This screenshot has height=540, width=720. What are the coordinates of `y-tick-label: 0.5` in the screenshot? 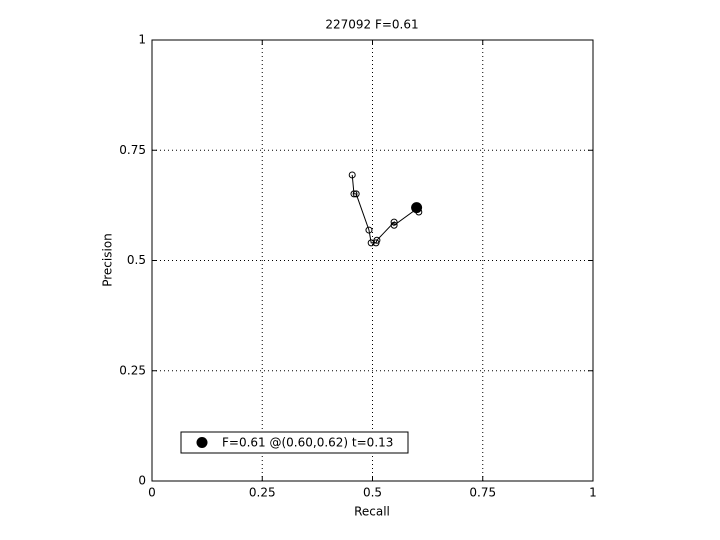 It's located at (136, 260).